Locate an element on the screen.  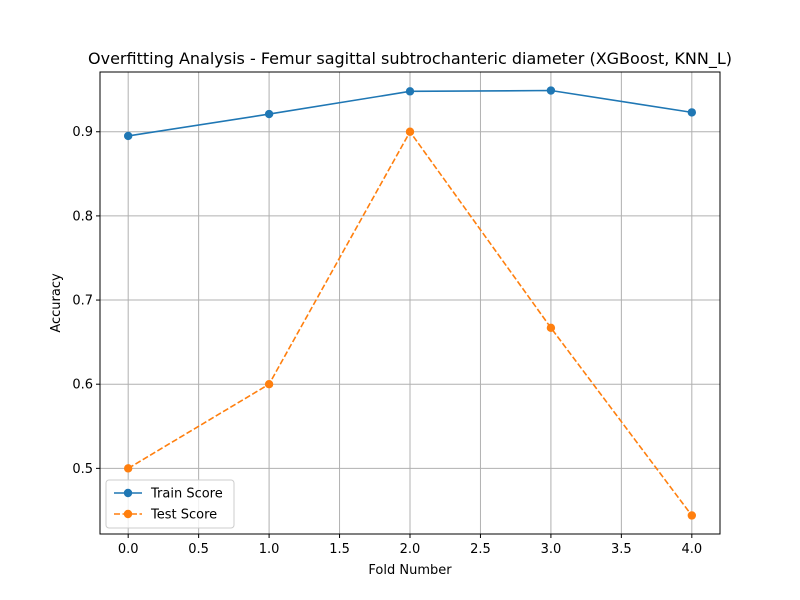
y-tick-label: 0.6 is located at coordinates (82, 385).